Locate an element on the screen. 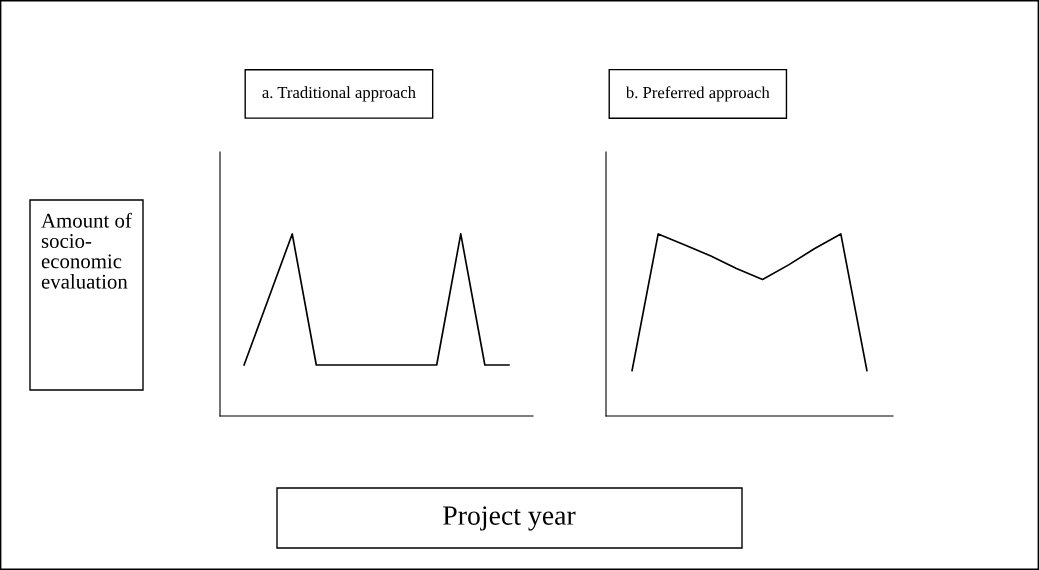 The height and width of the screenshot is (570, 1039). chart-title: b. Preferred approach is located at coordinates (697, 94).